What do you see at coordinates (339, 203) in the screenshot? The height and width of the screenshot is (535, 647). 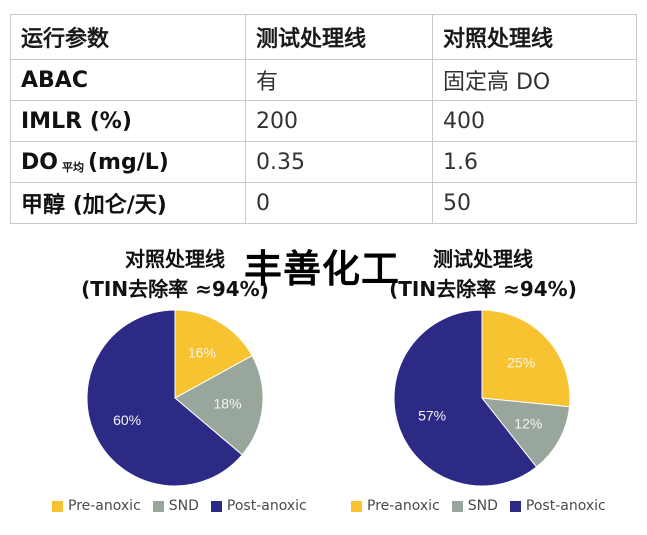 I see `test-value: 0` at bounding box center [339, 203].